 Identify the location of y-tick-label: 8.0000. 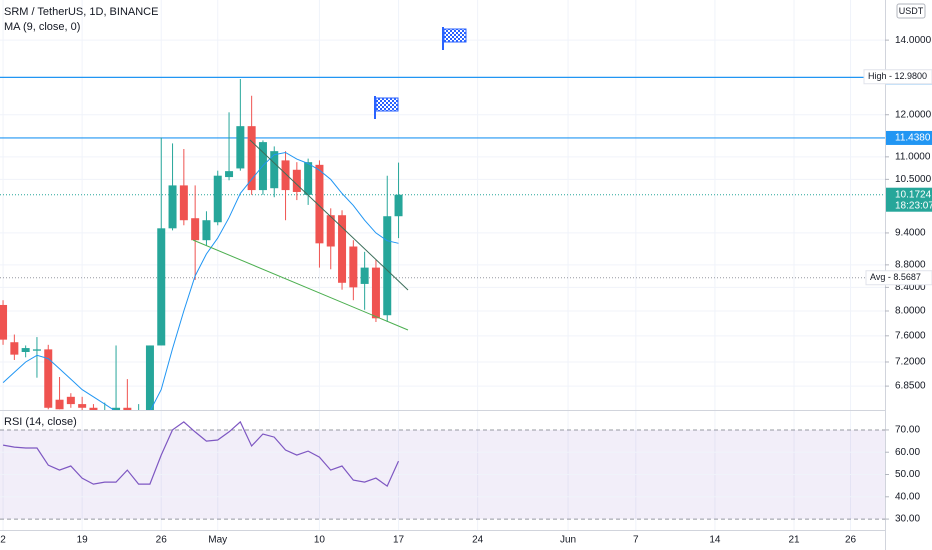
(910, 311).